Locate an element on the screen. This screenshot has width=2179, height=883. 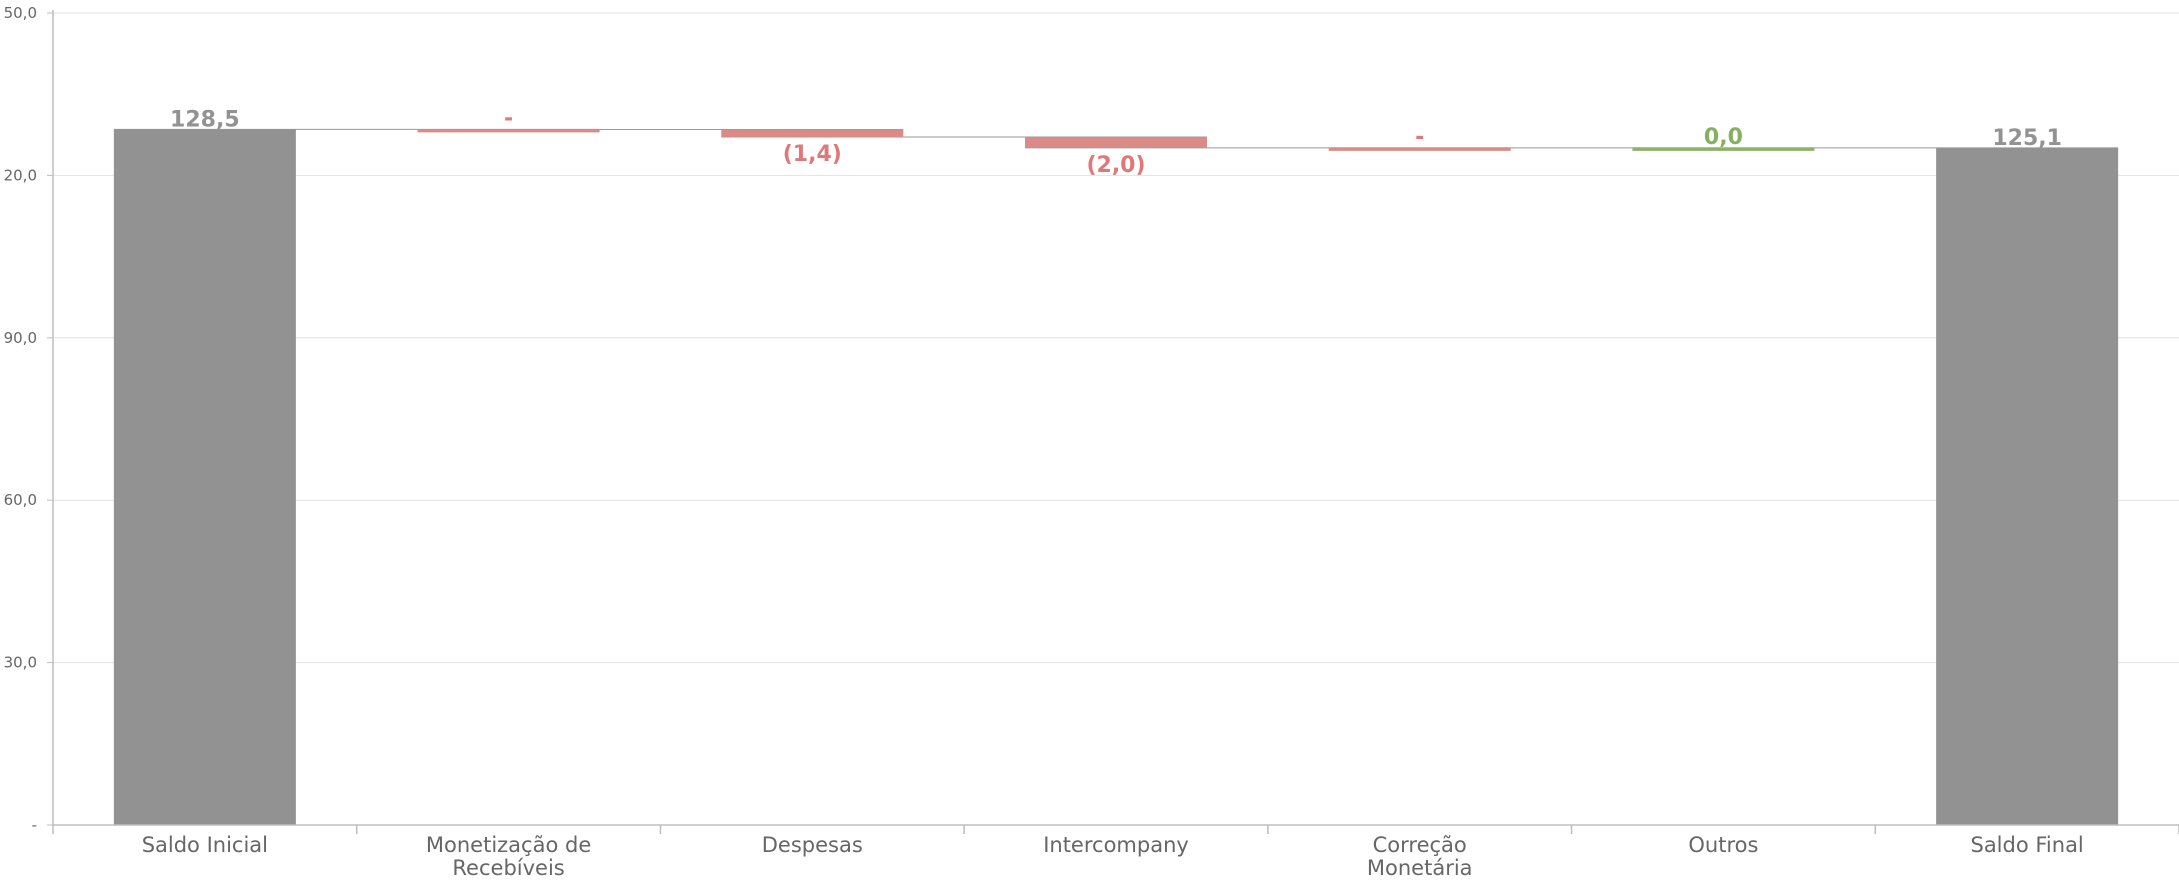
data-label: (2,0) is located at coordinates (1115, 165).